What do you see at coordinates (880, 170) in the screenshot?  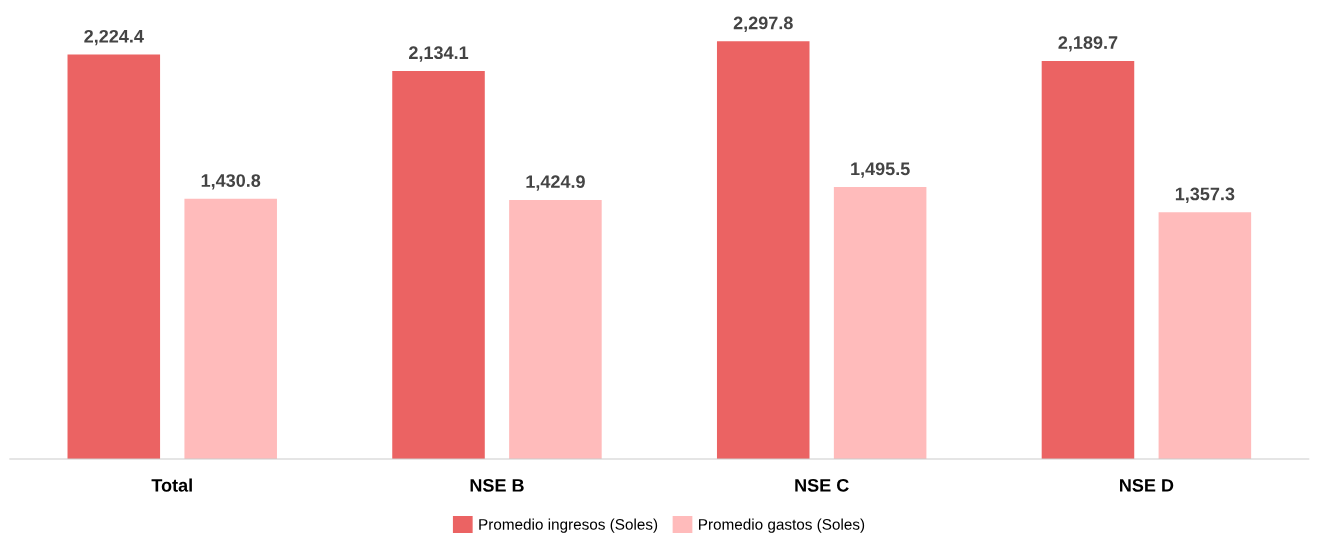 I see `data-label: 1,495.5` at bounding box center [880, 170].